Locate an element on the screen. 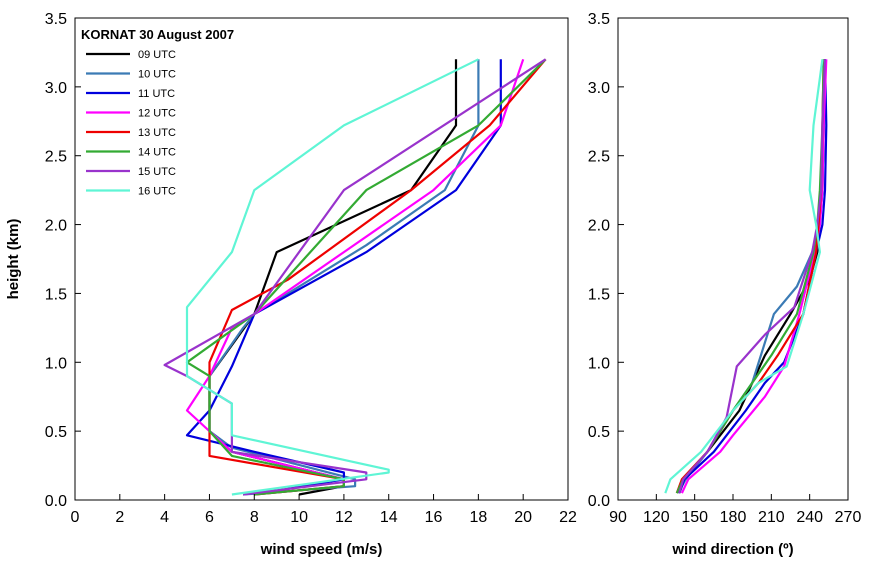 The image size is (869, 565). wind-direction-y-tick-label: 3.0 is located at coordinates (599, 88).